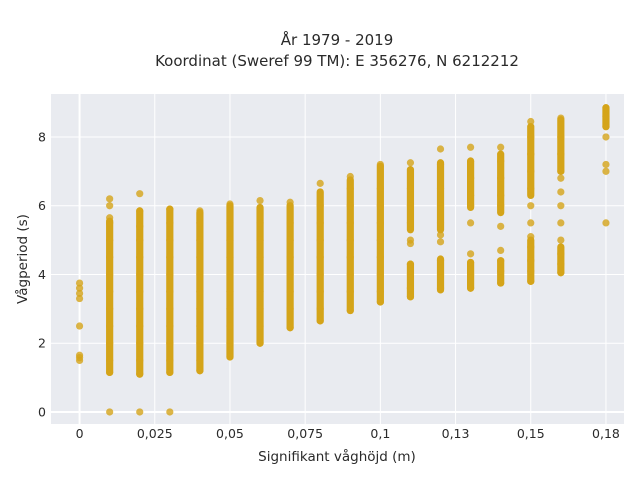 This screenshot has width=640, height=480. I want to click on y-tick-label: 0, so click(42, 411).